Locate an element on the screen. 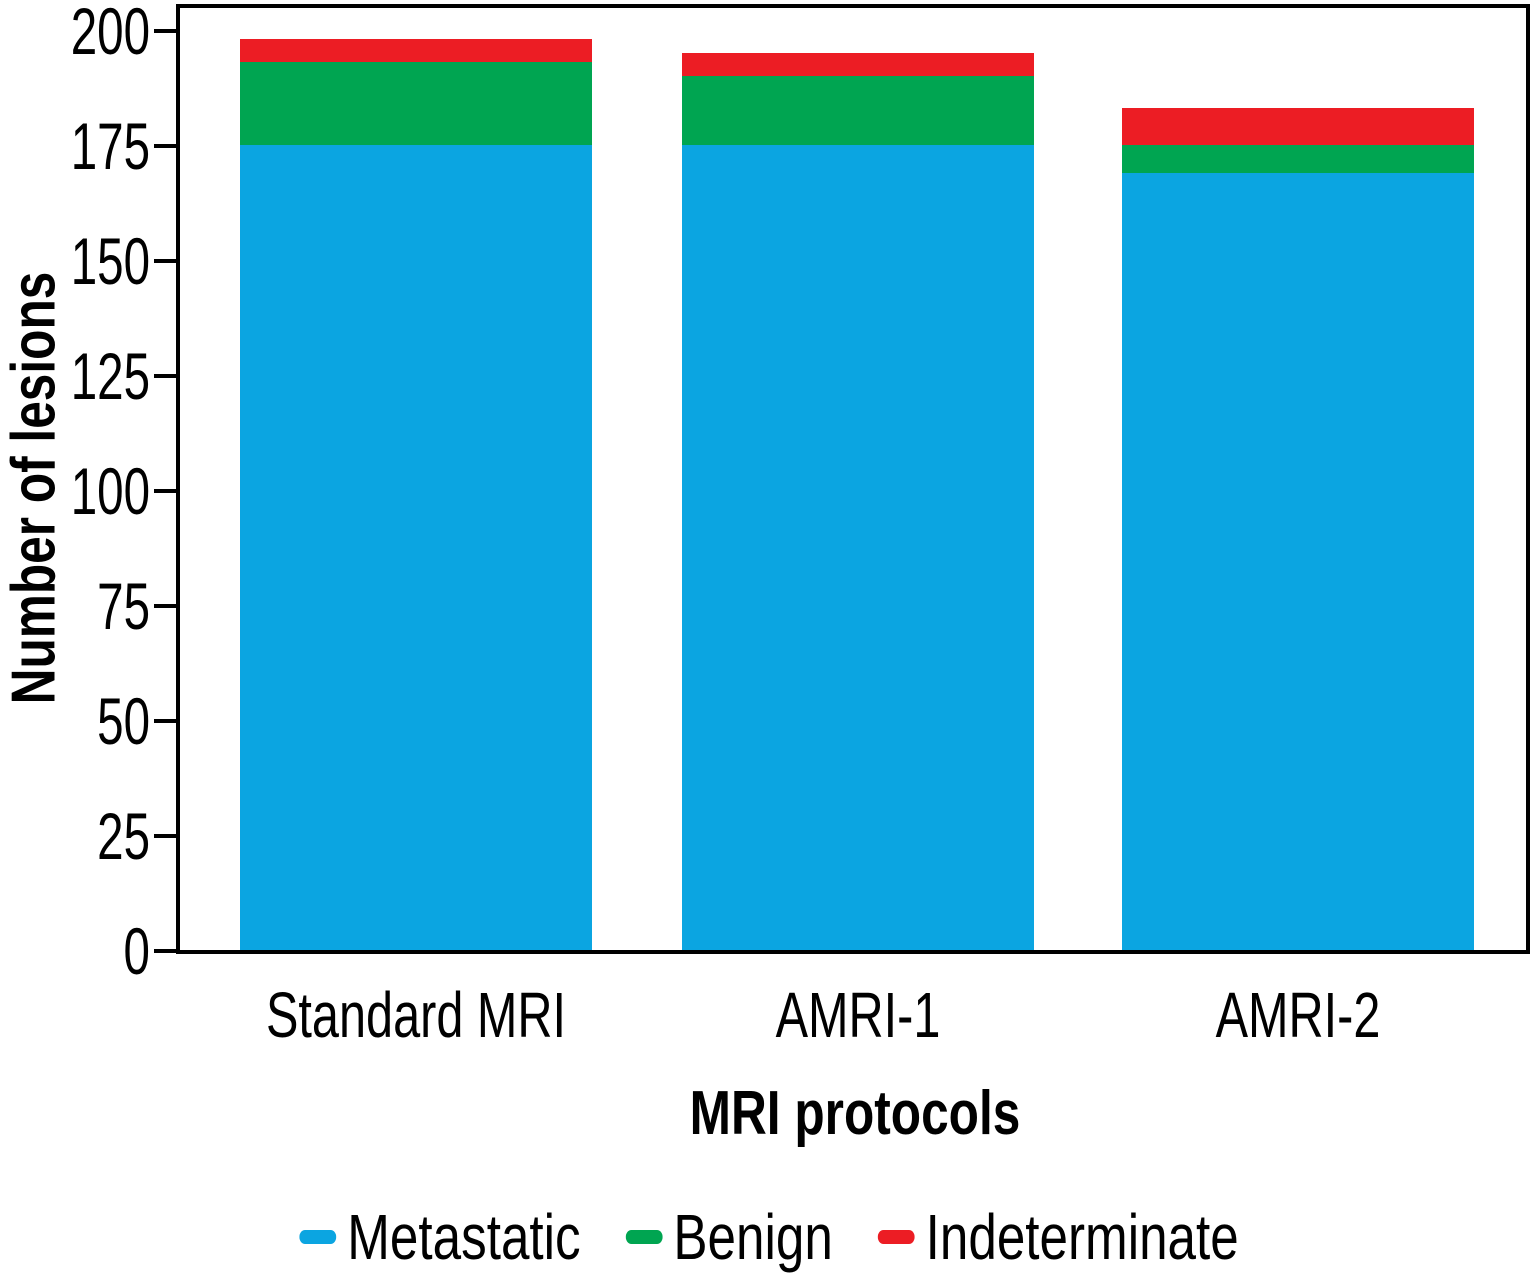 Image resolution: width=1538 pixels, height=1274 pixels. y-tick-label: 50 is located at coordinates (123, 720).